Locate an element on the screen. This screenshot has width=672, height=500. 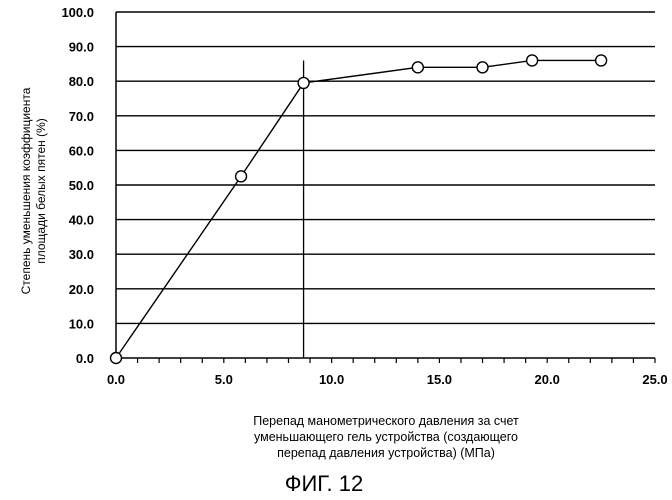
y-tick-label: 90.0 is located at coordinates (81, 47).